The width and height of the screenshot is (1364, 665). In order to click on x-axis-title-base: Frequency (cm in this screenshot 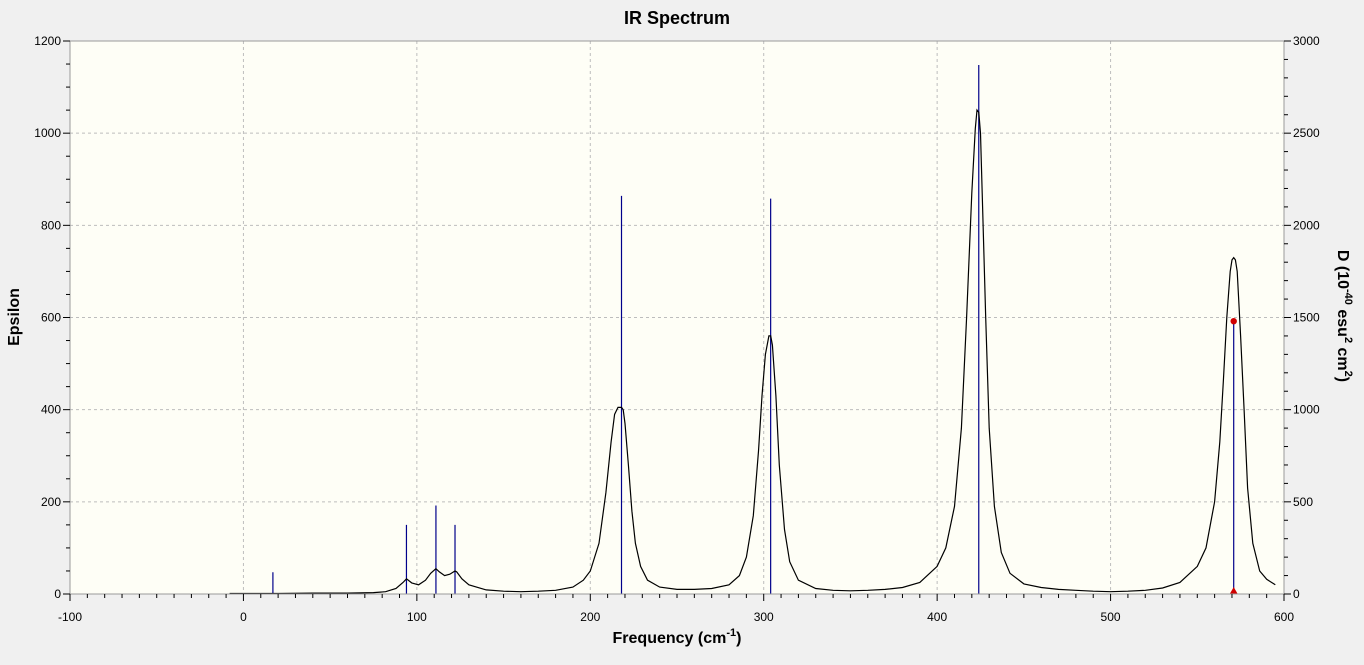, I will do `click(670, 638)`.